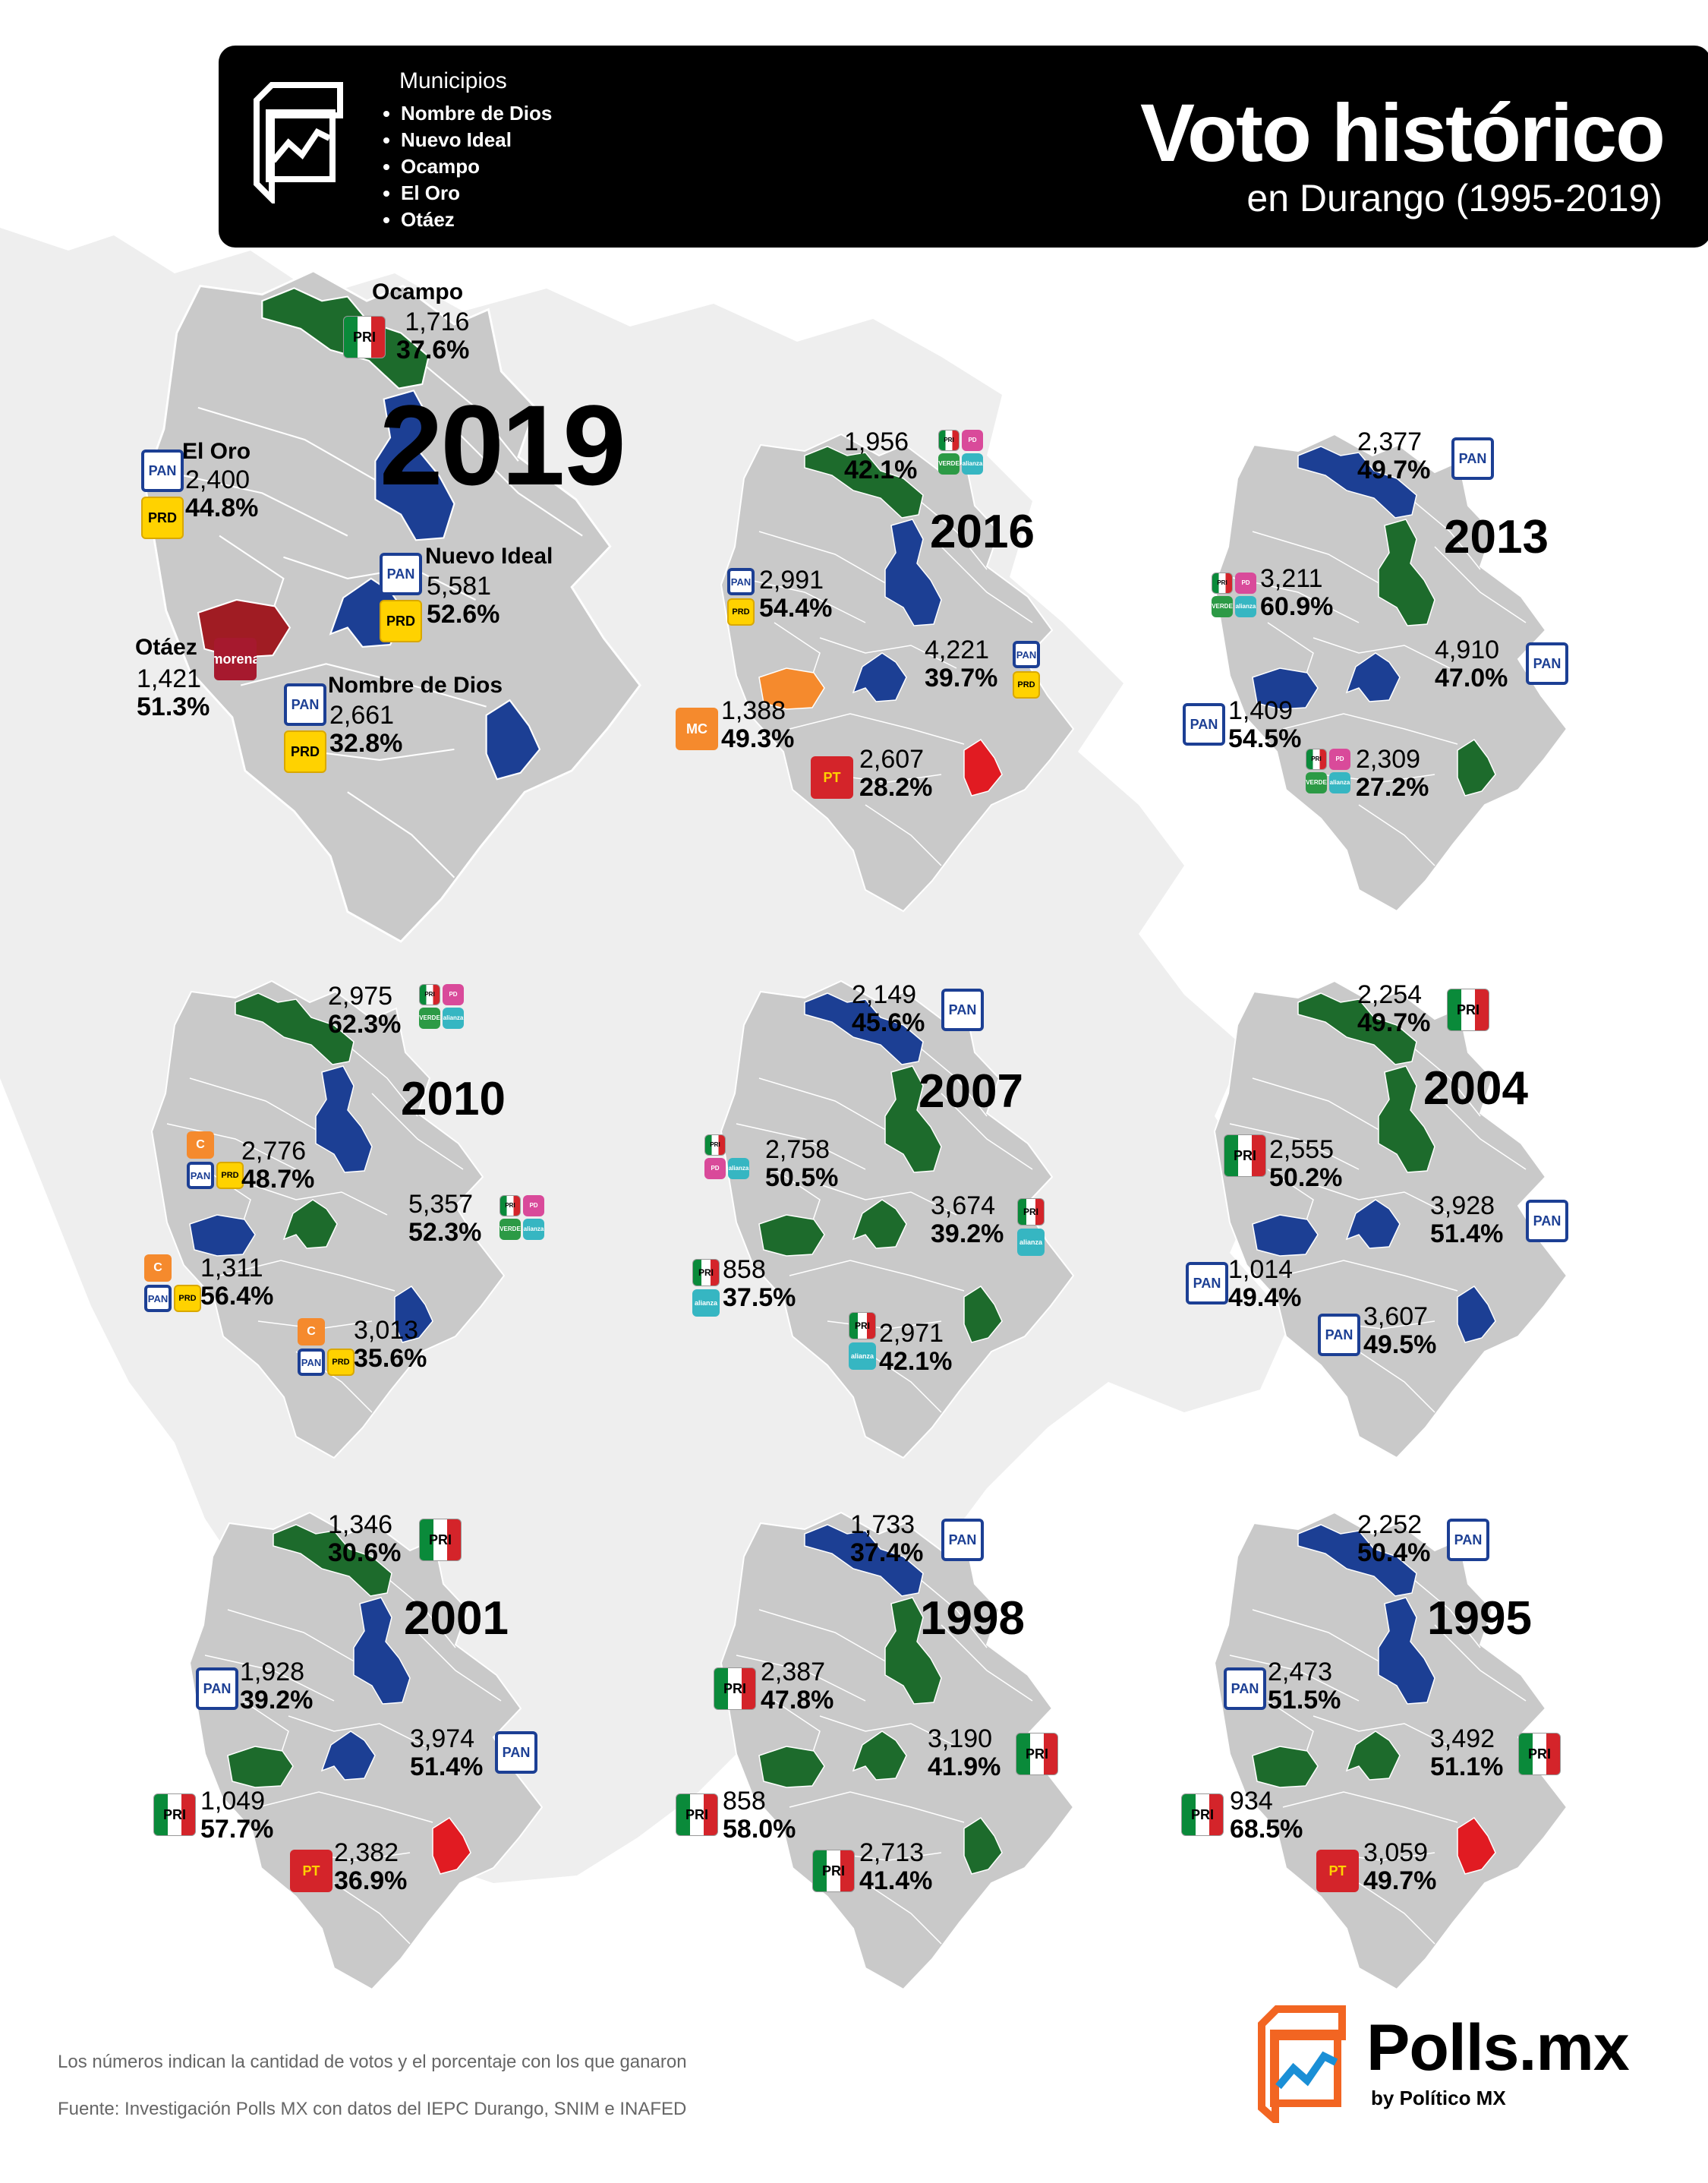 This screenshot has height=2183, width=1708. Describe the element at coordinates (896, 1866) in the screenshot. I see `result-label: 2,713 41.4%` at that location.